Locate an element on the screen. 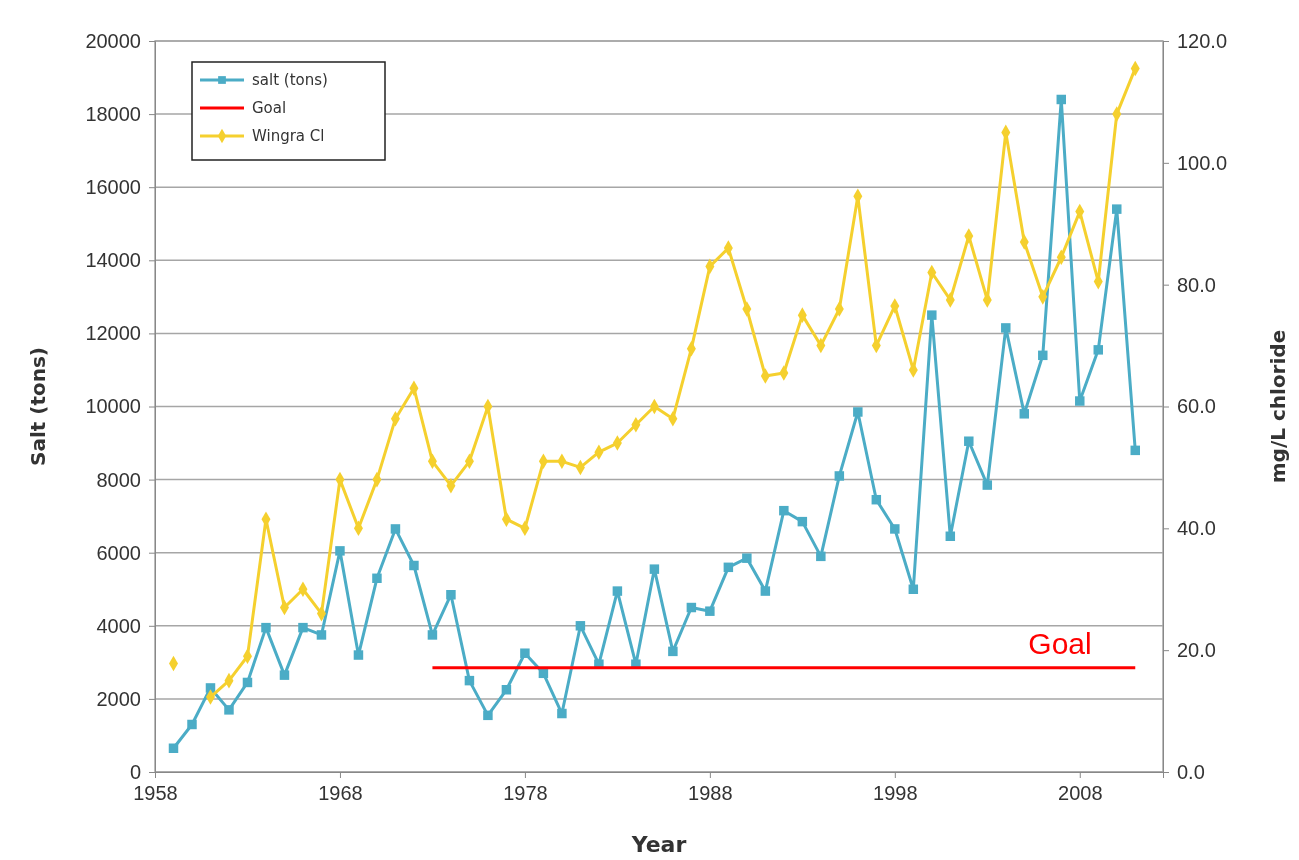 This screenshot has width=1299, height=860. y-tick-label: 20000 is located at coordinates (113, 40).